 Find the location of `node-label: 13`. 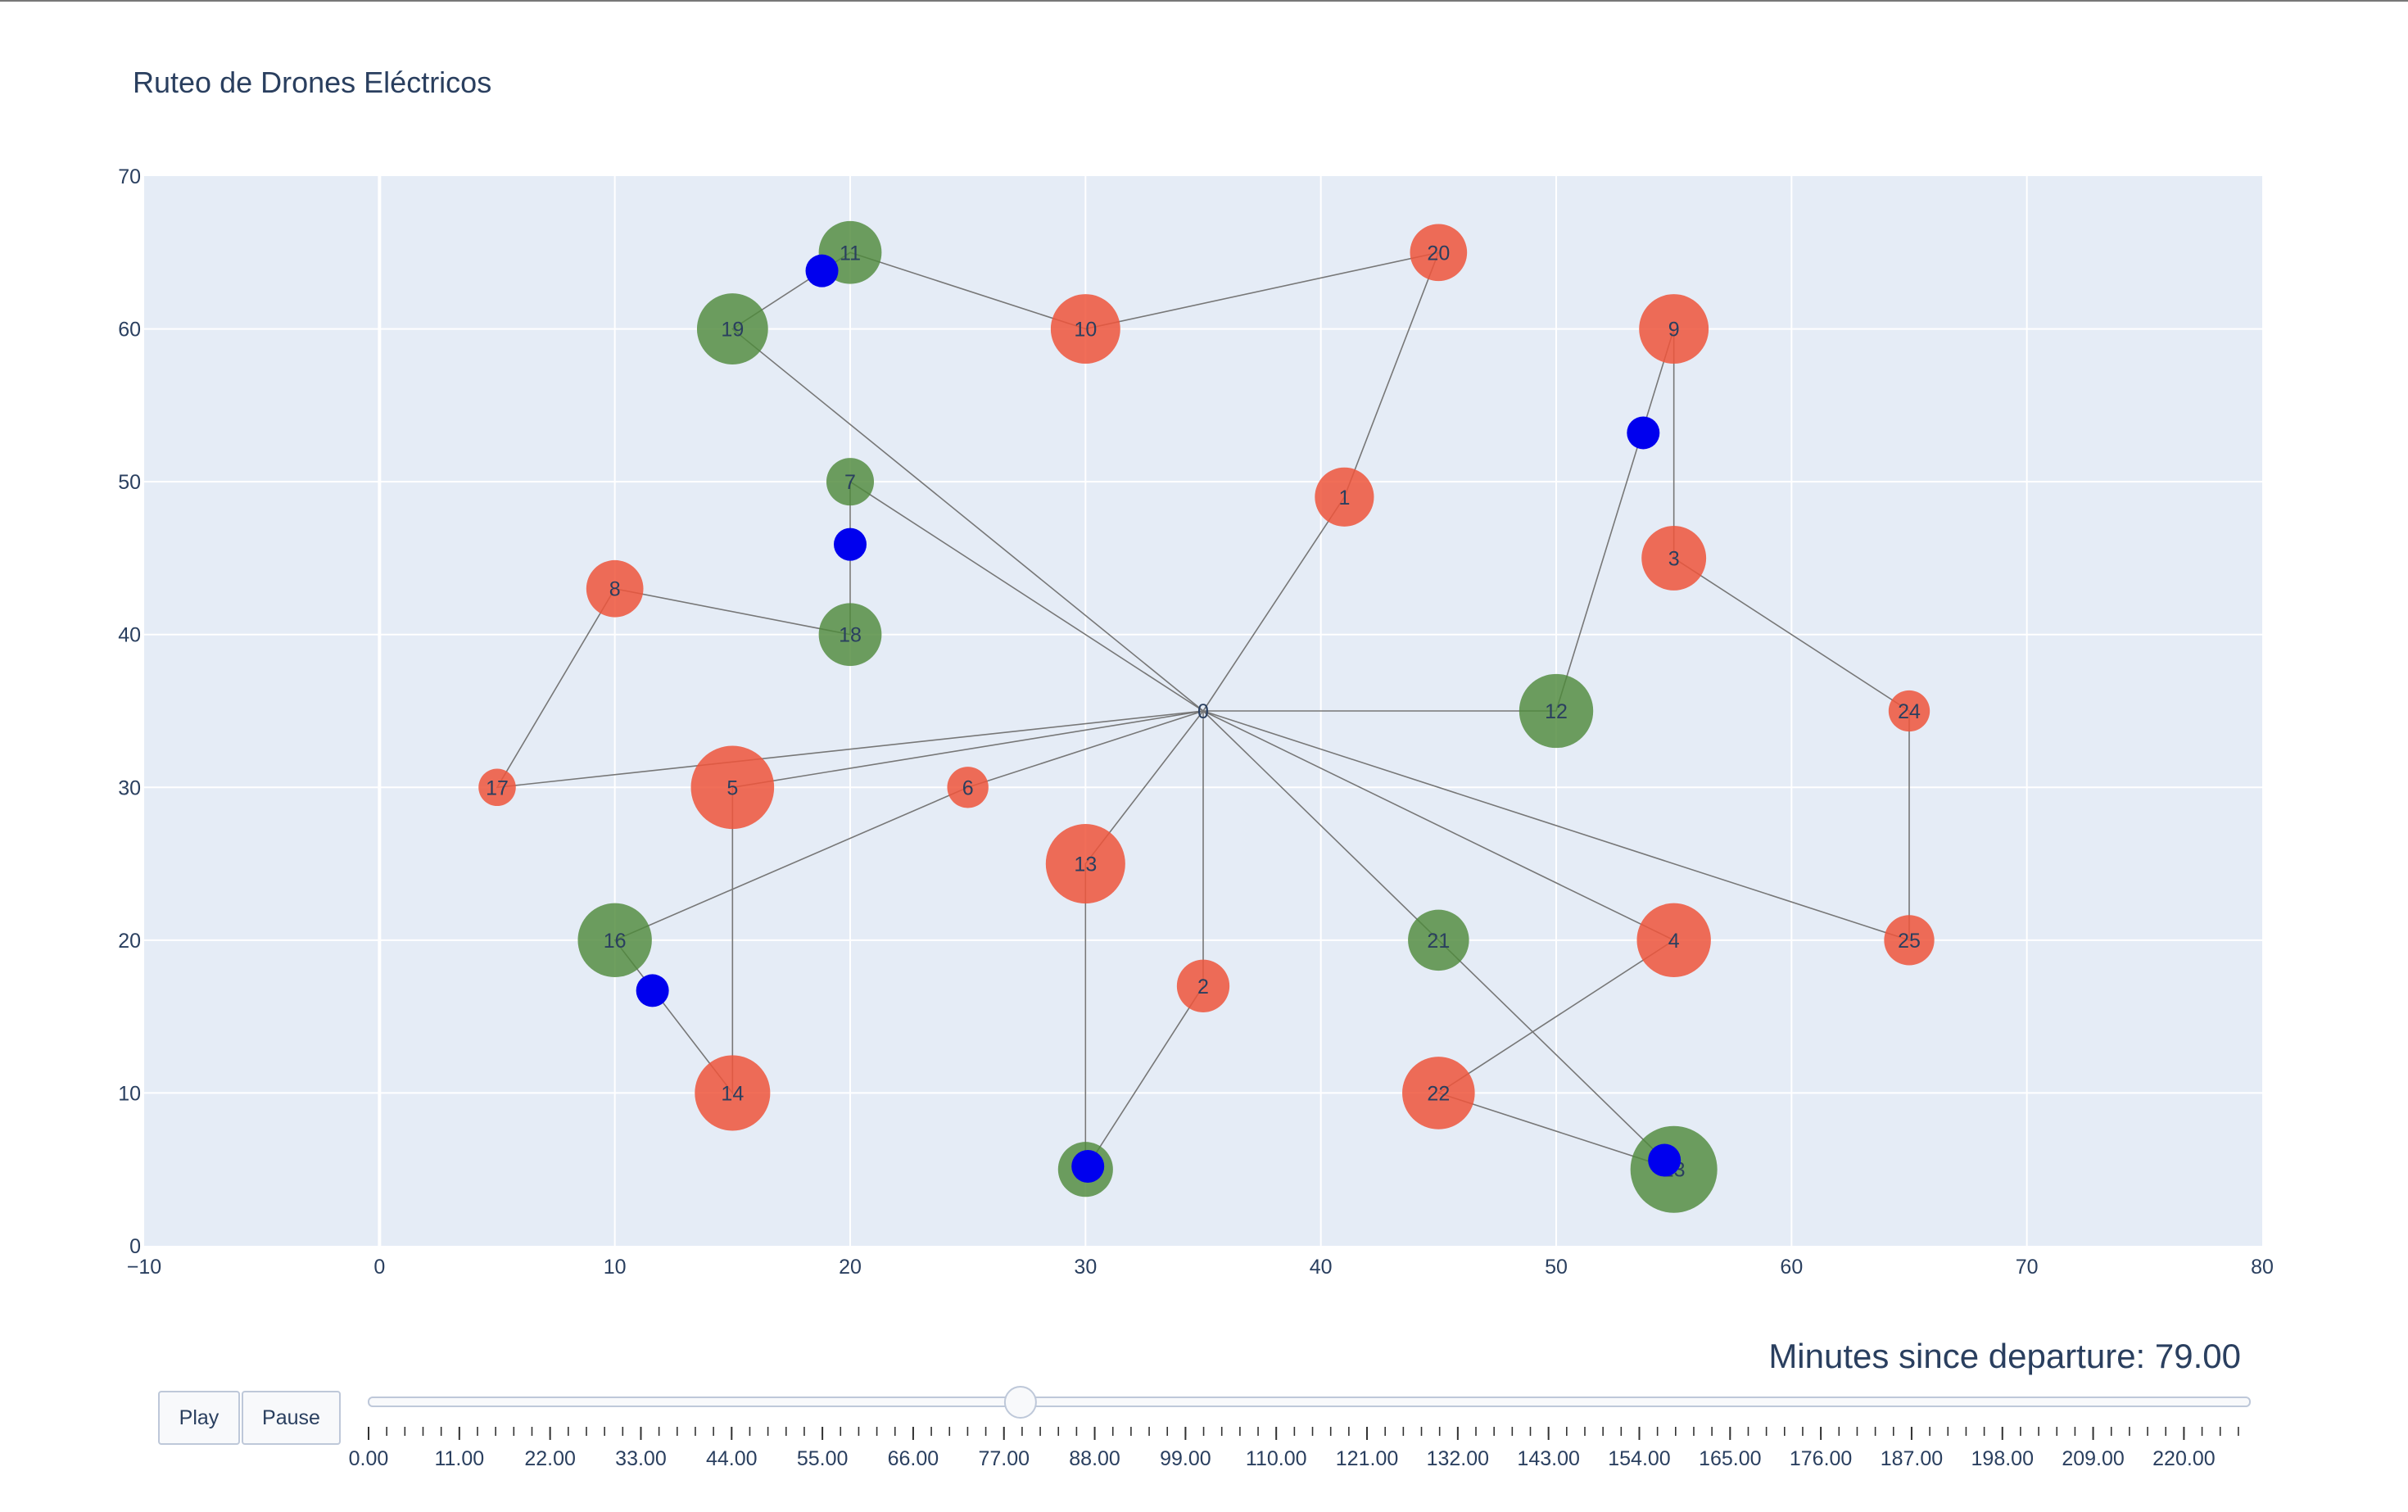

node-label: 13 is located at coordinates (1085, 864).